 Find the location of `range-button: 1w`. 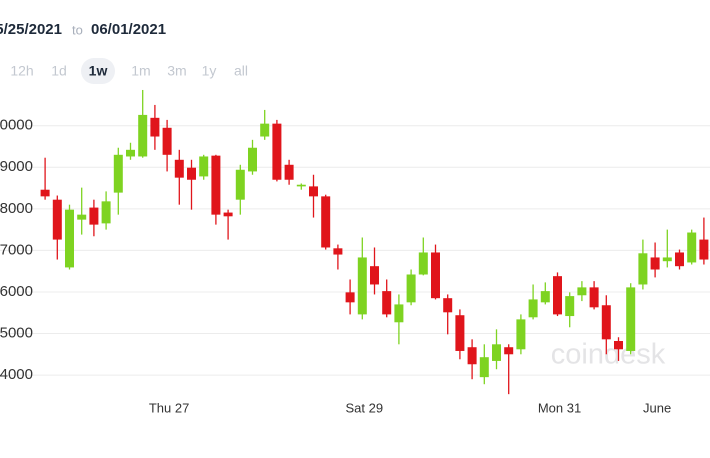

range-button: 1w is located at coordinates (98, 71).